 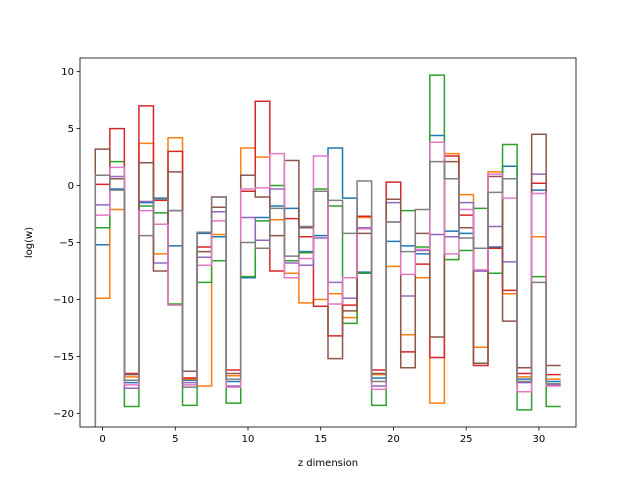 I want to click on x-axis: 0 5 10 15 20 25 30, so click(x=322, y=436).